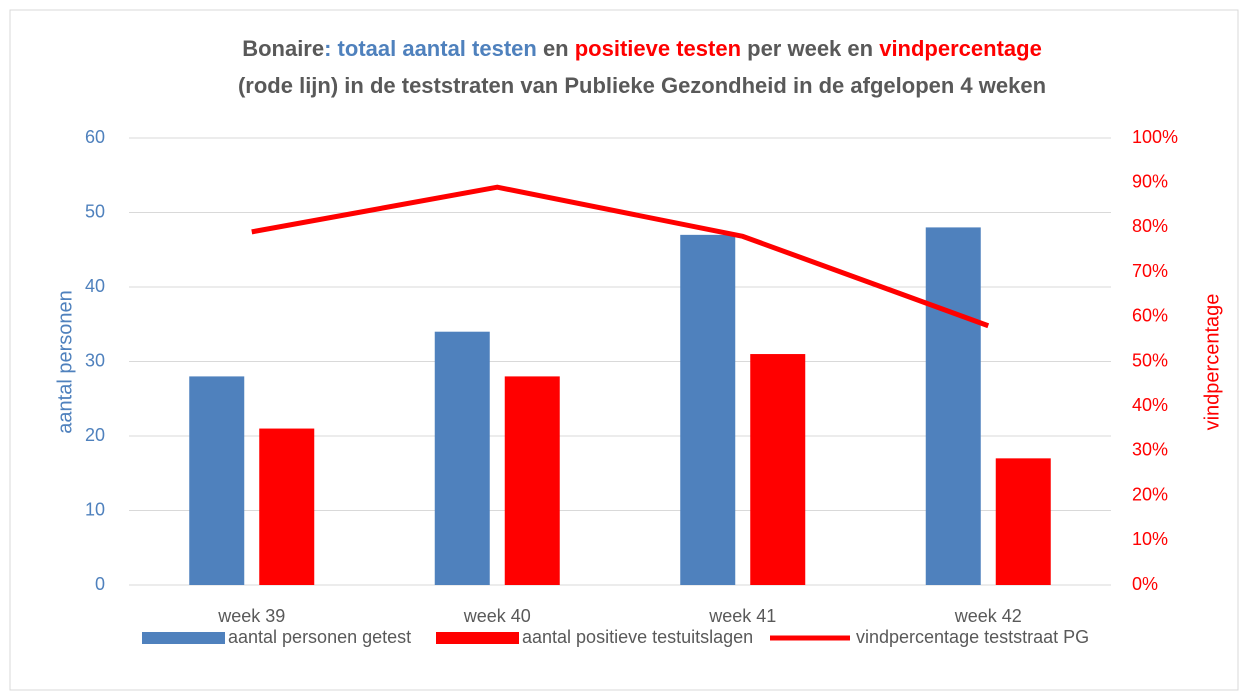 This screenshot has height=700, width=1248. I want to click on y-axis-label: aantal personen, so click(65, 361).